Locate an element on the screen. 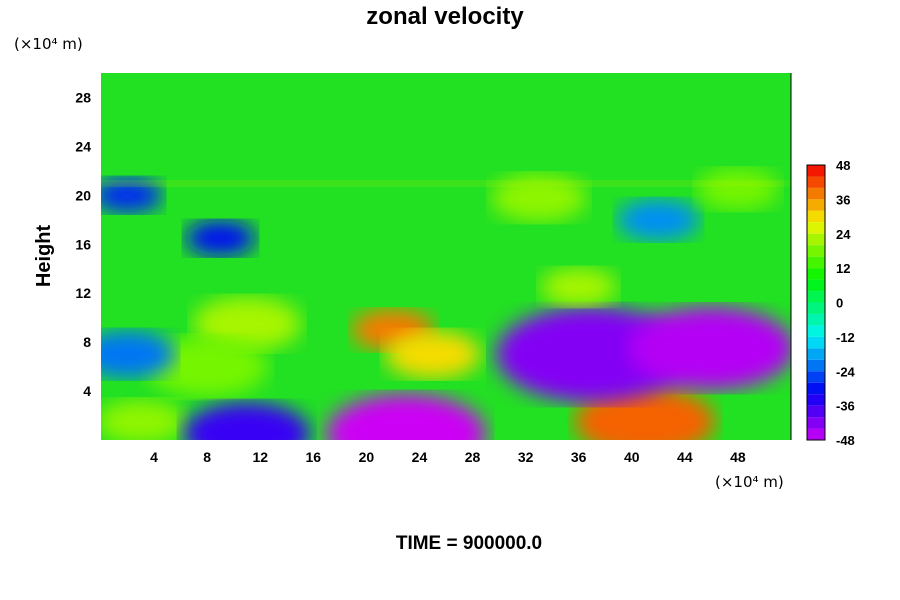 Image resolution: width=900 pixels, height=600 pixels. colorbar-frame is located at coordinates (816, 302).